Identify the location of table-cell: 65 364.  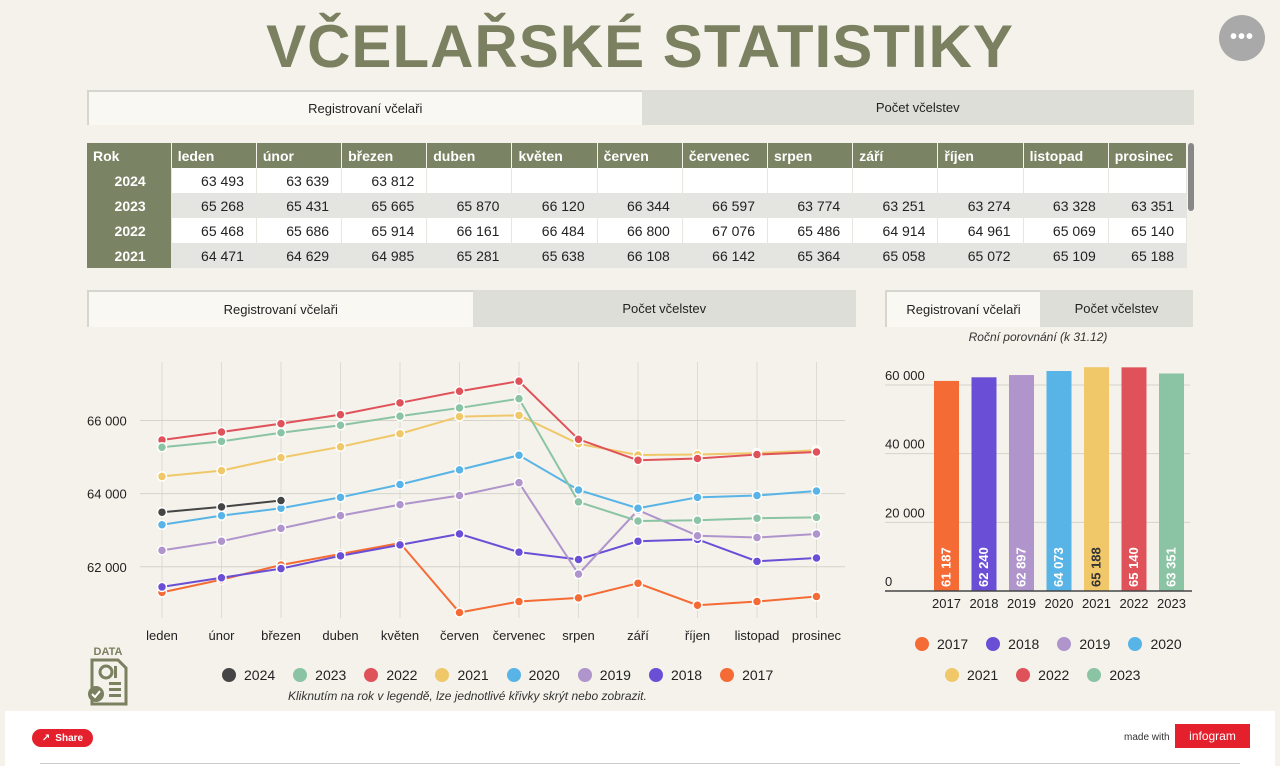
(810, 255).